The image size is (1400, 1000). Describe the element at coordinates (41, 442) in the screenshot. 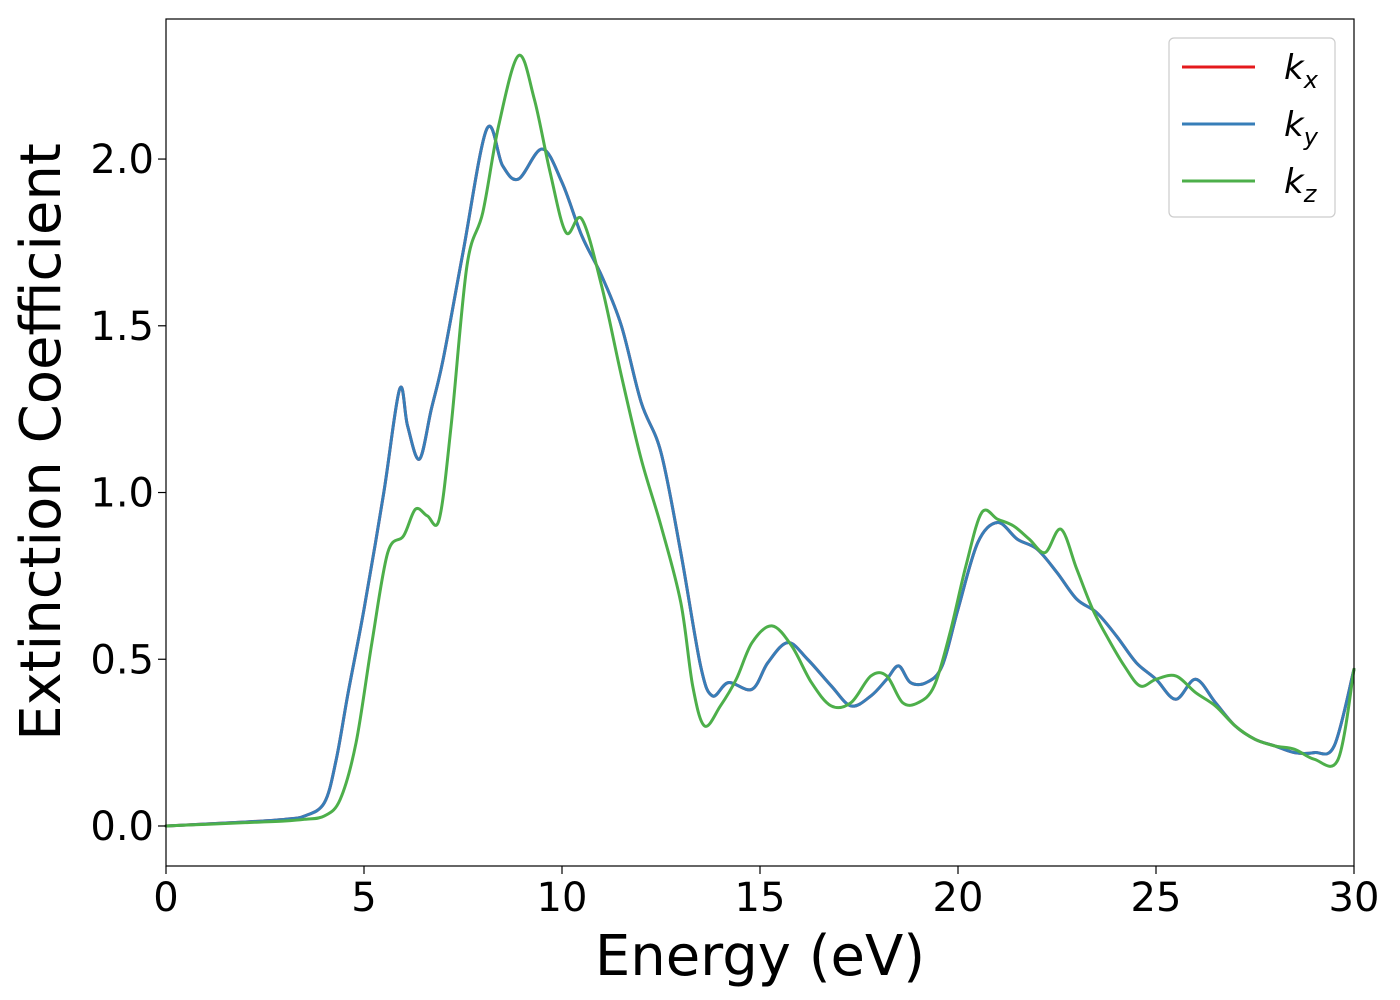

I see `y-axis-title: Extinction Coefficient` at that location.